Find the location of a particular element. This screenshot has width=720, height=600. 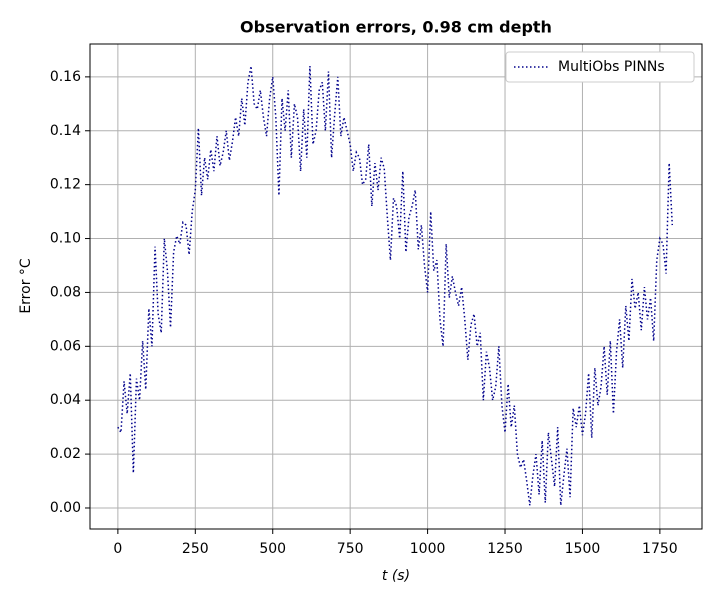

x-tick-label: 750 is located at coordinates (350, 549).